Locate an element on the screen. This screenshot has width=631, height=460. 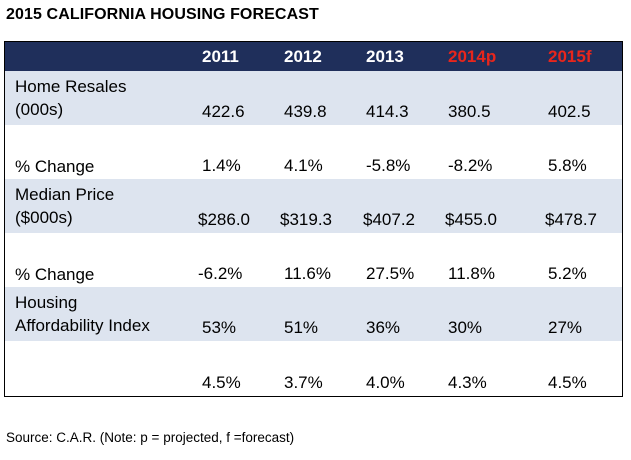
header-row: 2011 2012 2013 2014p 2015f is located at coordinates (313, 56).